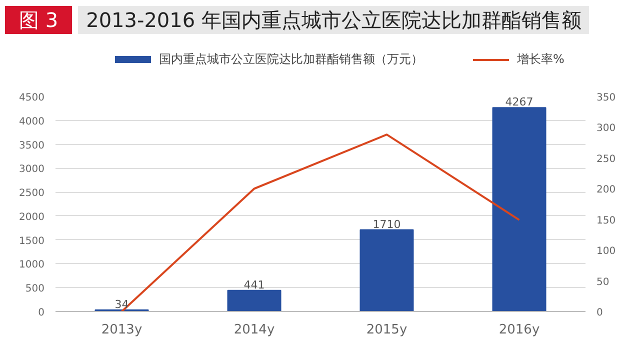 The image size is (640, 340). What do you see at coordinates (32, 170) in the screenshot?
I see `y-tick-label: 3000` at bounding box center [32, 170].